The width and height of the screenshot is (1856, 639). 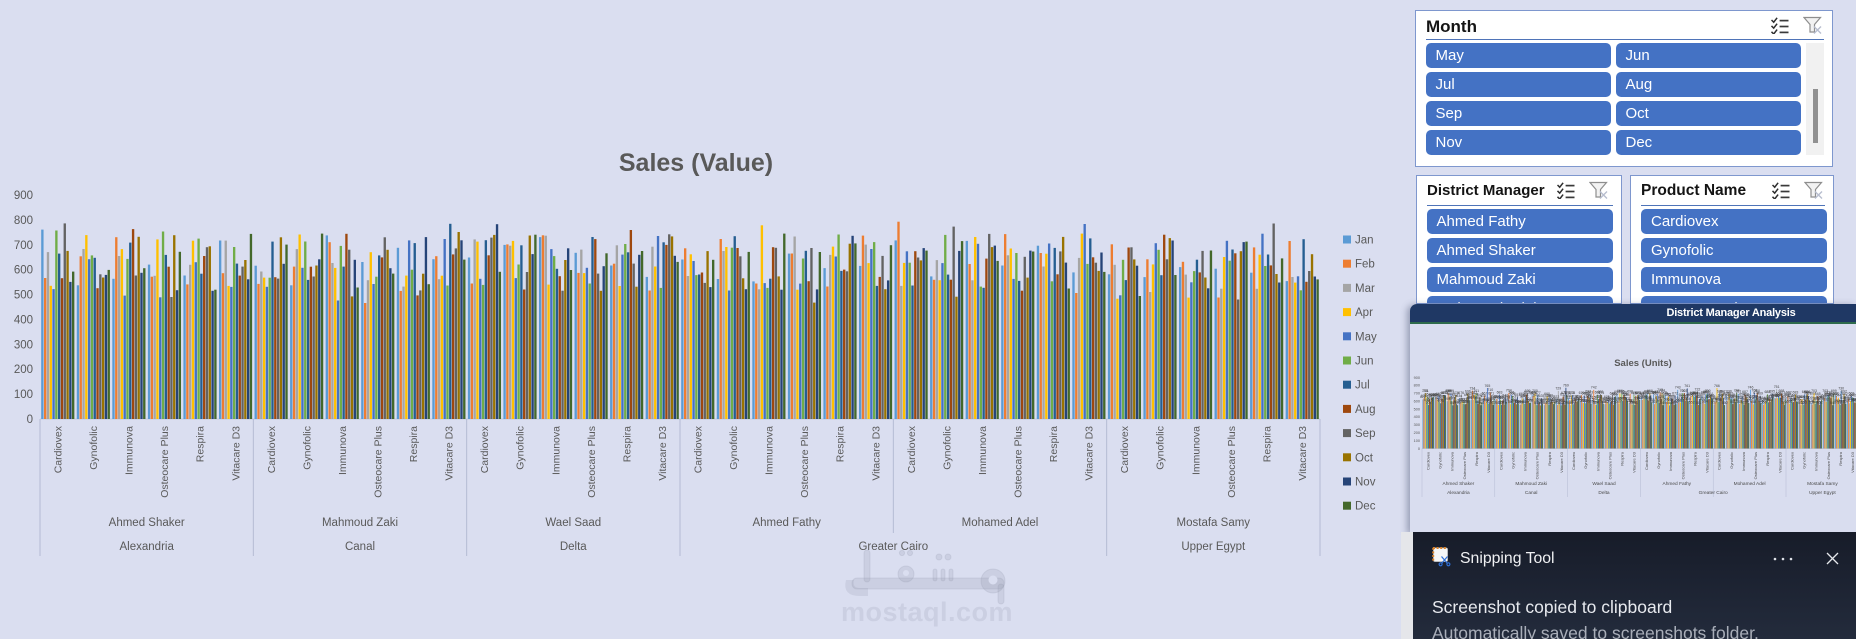 What do you see at coordinates (1520, 402) in the screenshot?
I see `svg-text: 555` at bounding box center [1520, 402].